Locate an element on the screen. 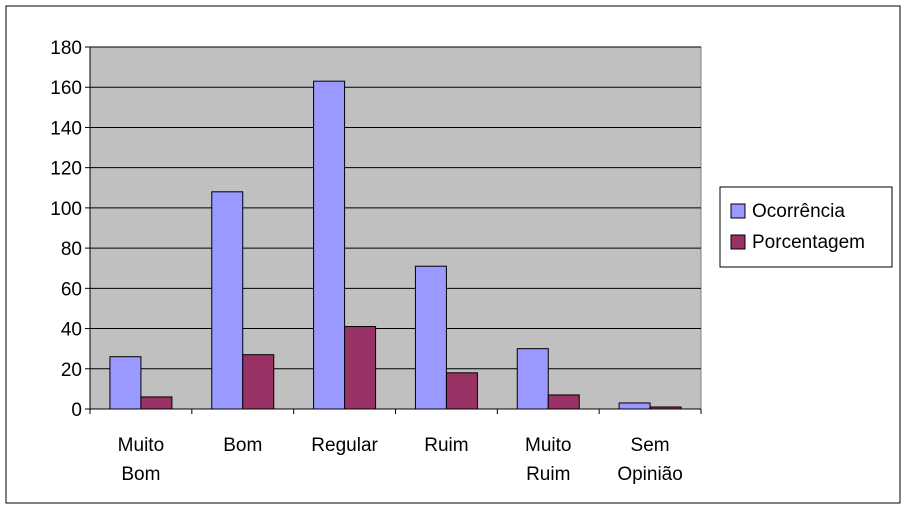 This screenshot has height=514, width=906. y-tick-label: 80 is located at coordinates (71, 249).